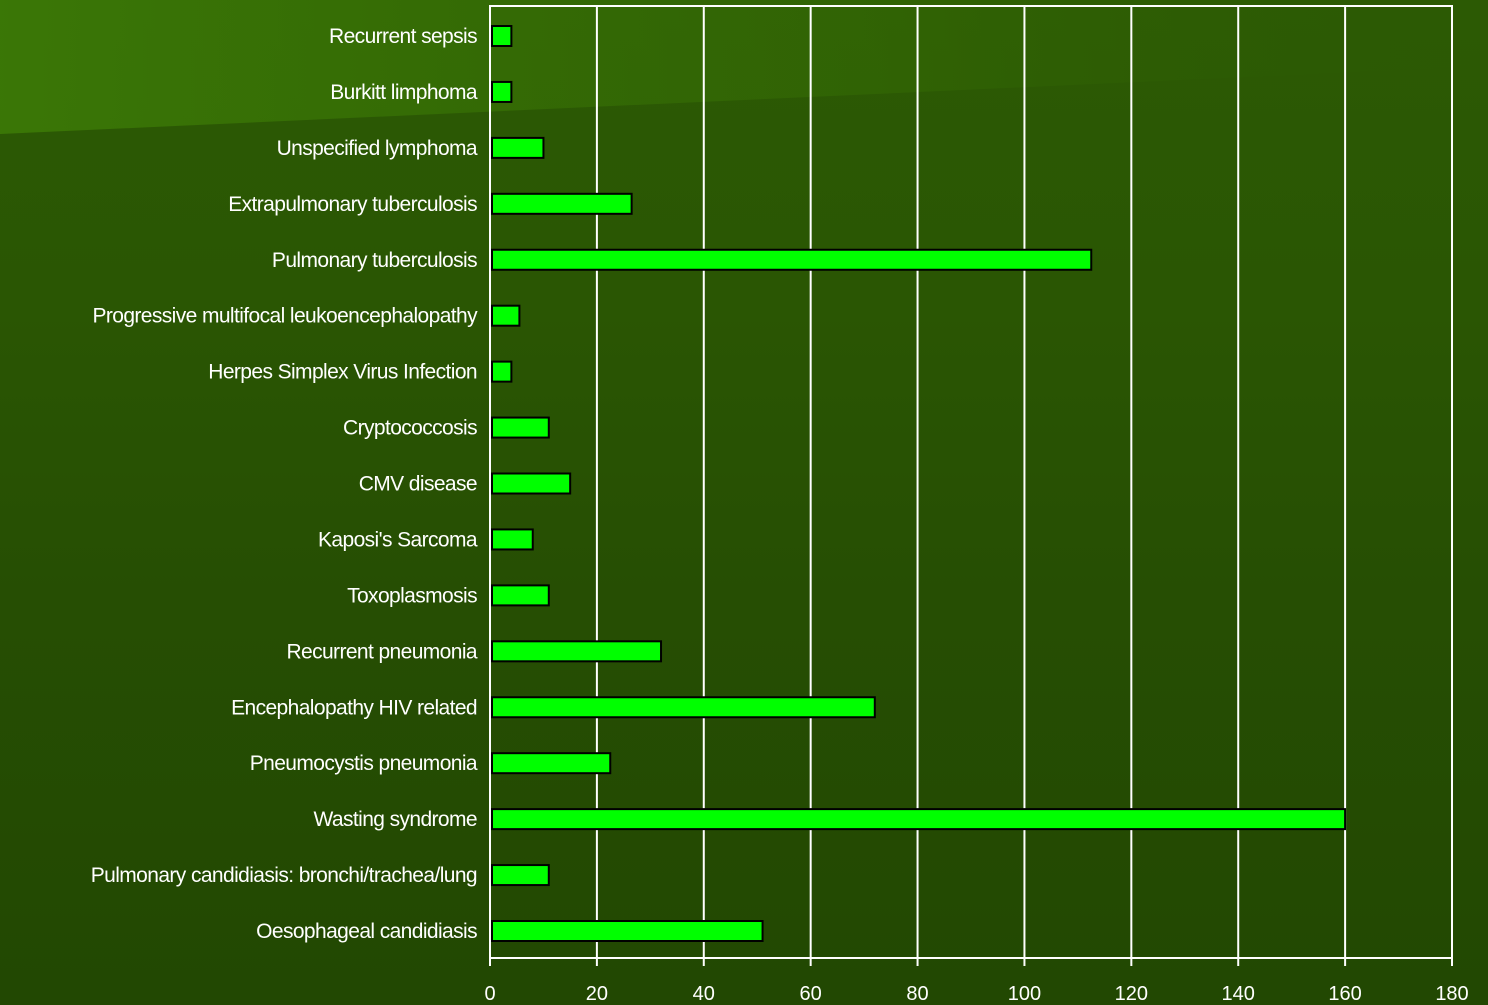 The height and width of the screenshot is (1005, 1488). What do you see at coordinates (412, 595) in the screenshot?
I see `category-label: Toxoplasmosis` at bounding box center [412, 595].